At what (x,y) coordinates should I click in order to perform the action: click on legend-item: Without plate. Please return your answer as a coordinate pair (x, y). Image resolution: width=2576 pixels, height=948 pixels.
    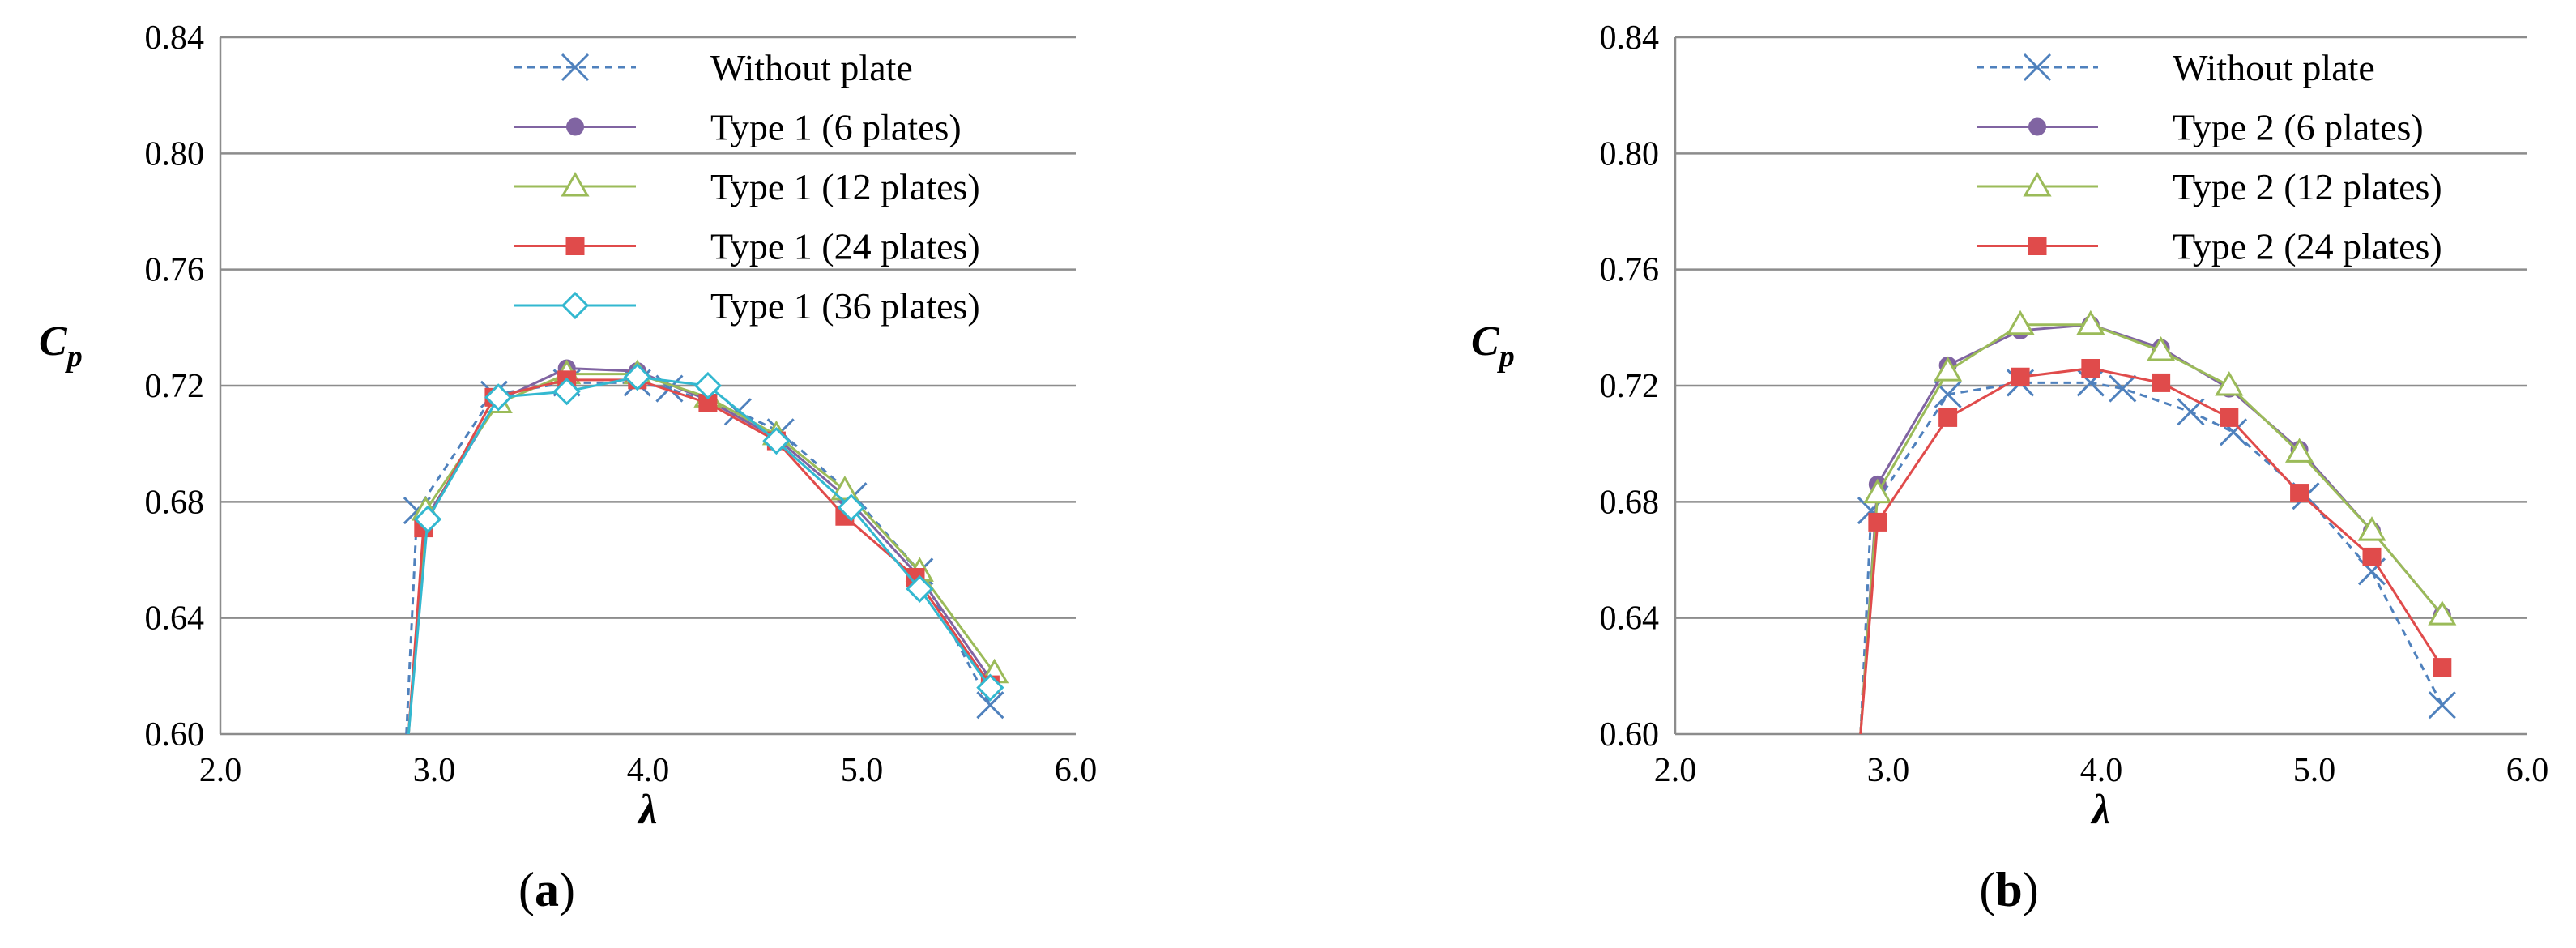
    Looking at the image, I should click on (713, 67).